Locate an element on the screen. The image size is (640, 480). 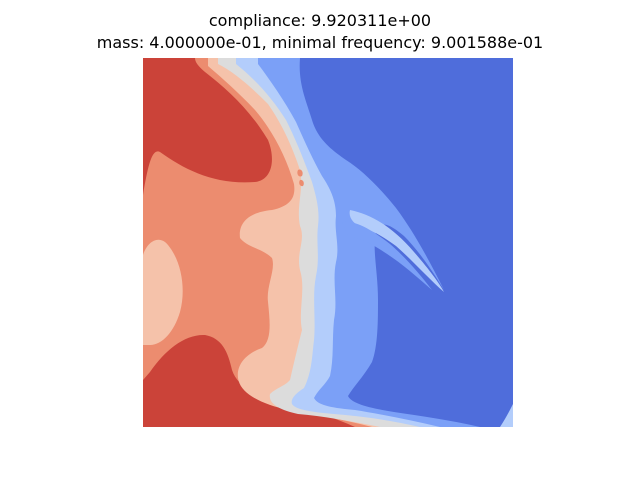
contour-region-level-5-lobe is located at coordinates (163, 292).